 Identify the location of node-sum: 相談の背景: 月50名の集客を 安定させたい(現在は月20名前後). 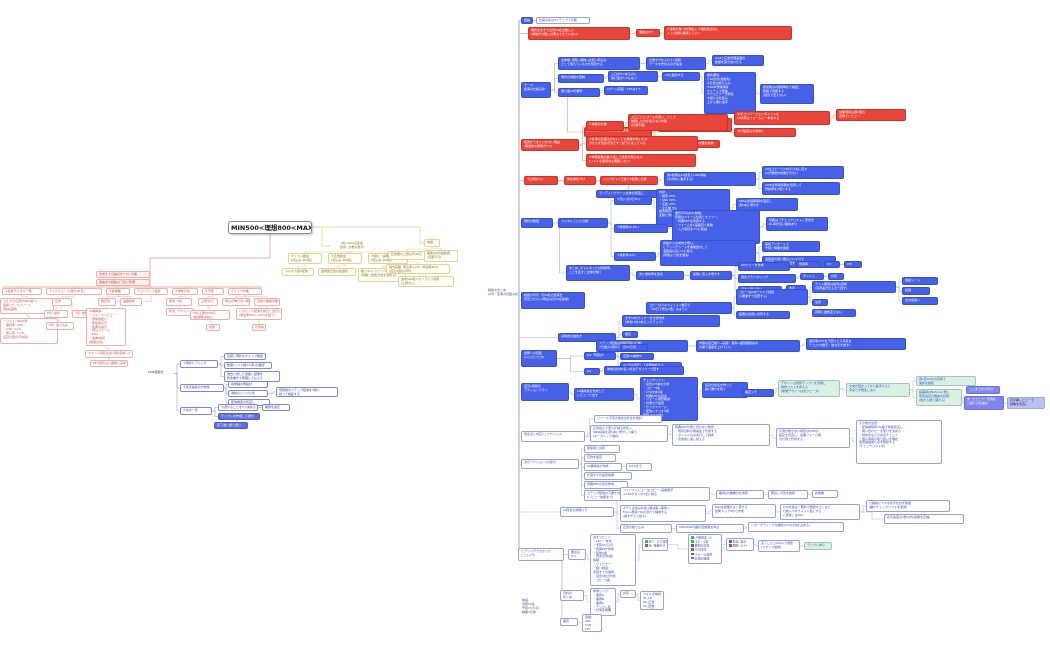
(553, 300).